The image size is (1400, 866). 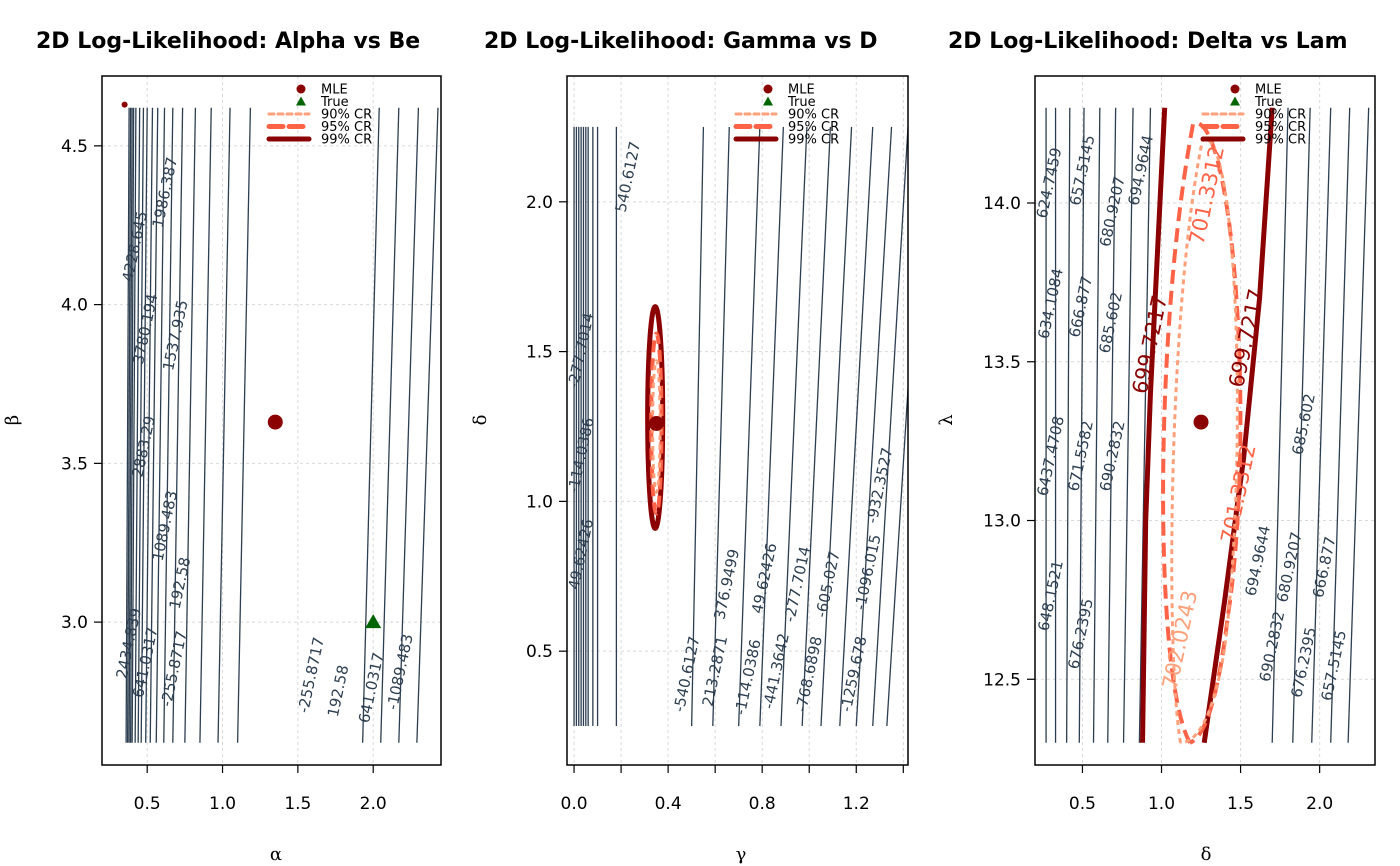 What do you see at coordinates (828, 584) in the screenshot?
I see `contour-label: -605.027` at bounding box center [828, 584].